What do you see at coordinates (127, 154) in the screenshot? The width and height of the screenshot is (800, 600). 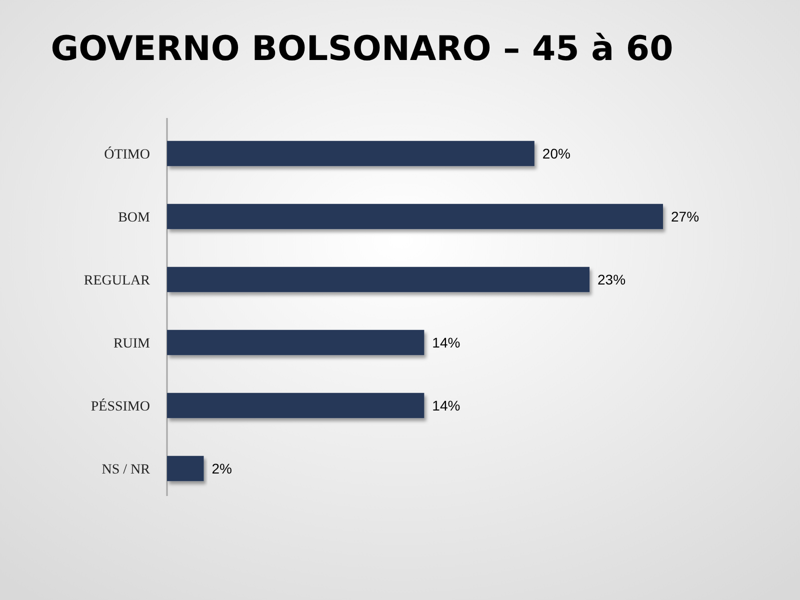 I see `y-tick-label: ÓTIMO` at bounding box center [127, 154].